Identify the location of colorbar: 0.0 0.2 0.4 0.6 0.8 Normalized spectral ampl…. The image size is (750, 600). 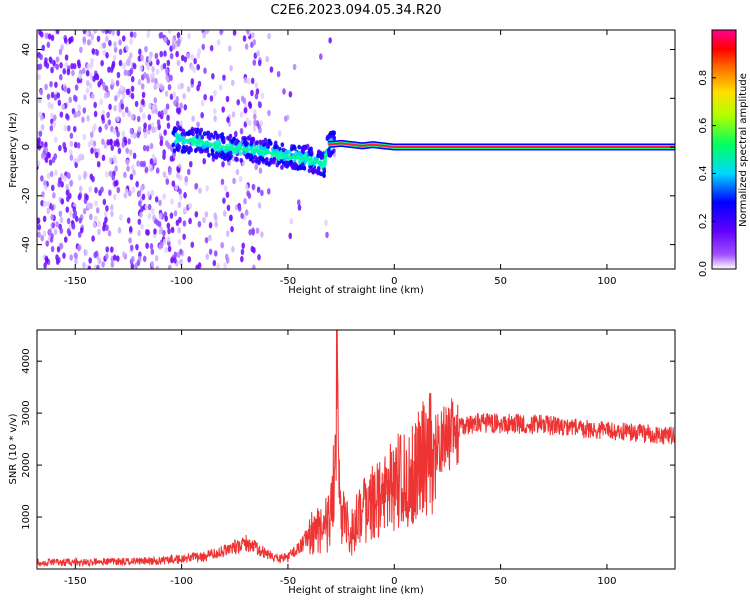
(723, 153).